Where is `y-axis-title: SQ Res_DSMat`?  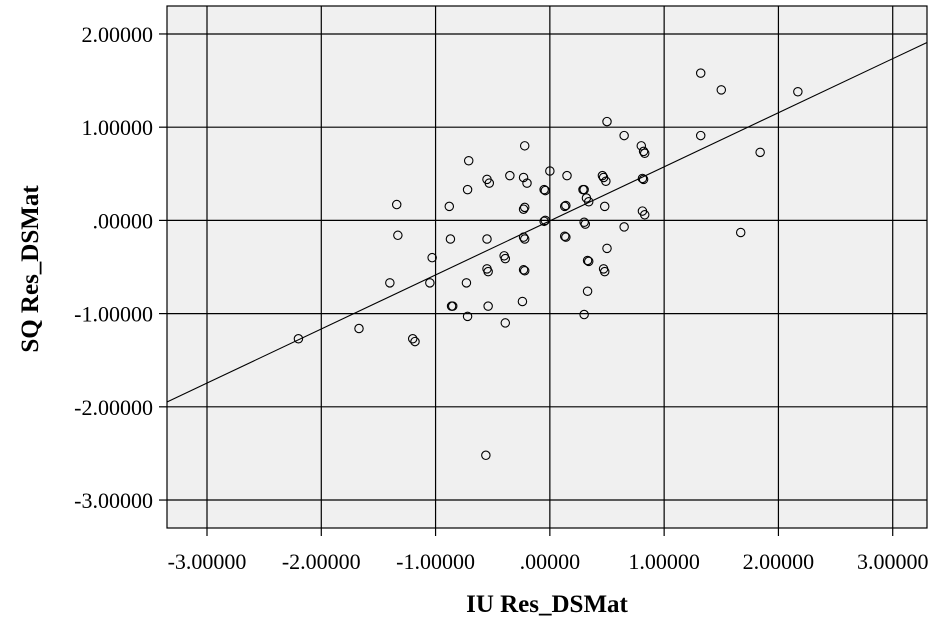
y-axis-title: SQ Res_DSMat is located at coordinates (30, 269).